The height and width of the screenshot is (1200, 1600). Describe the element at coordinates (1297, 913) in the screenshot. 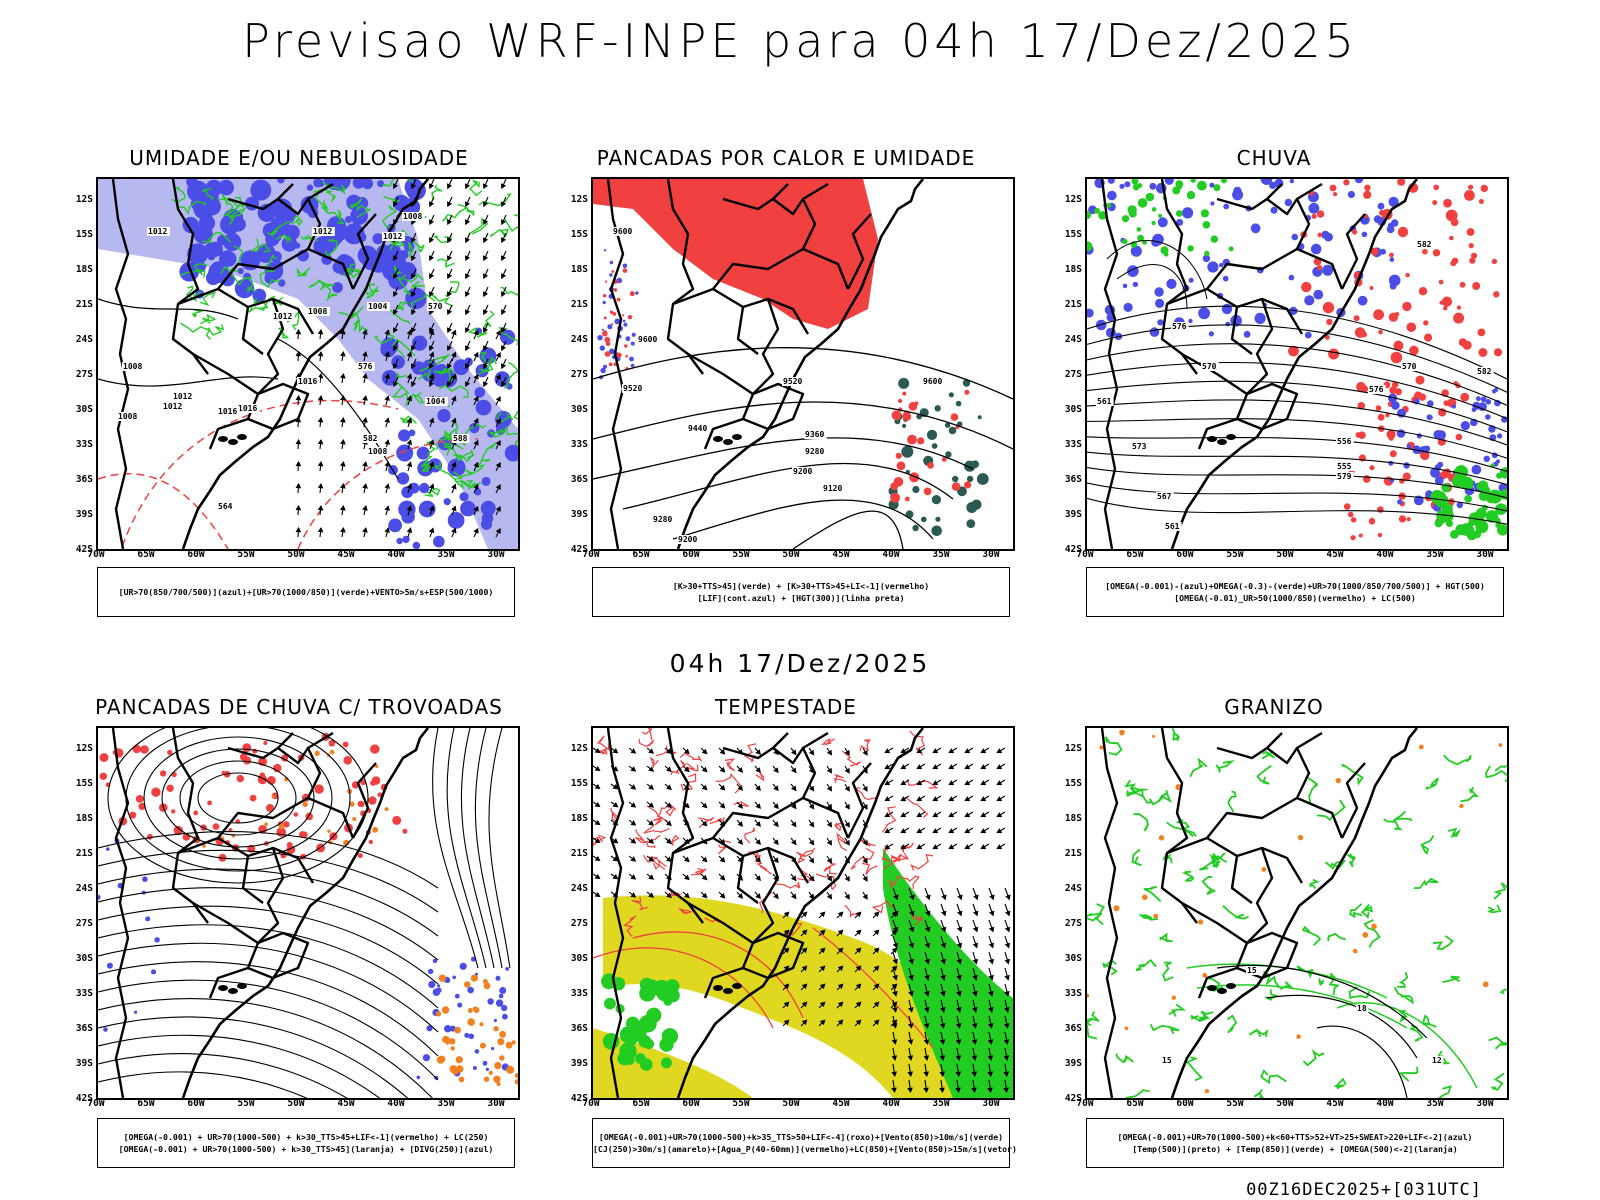

I see `map-granizo: 15 12 18 15` at that location.